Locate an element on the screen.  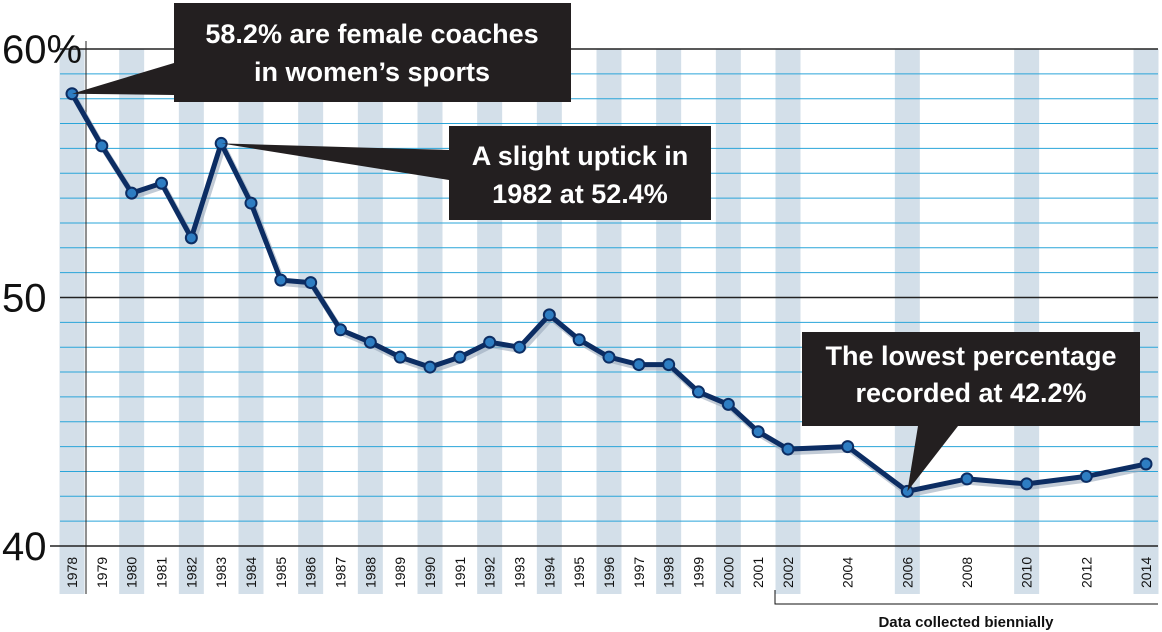
footnote-text: Data collected biennially is located at coordinates (966, 622).